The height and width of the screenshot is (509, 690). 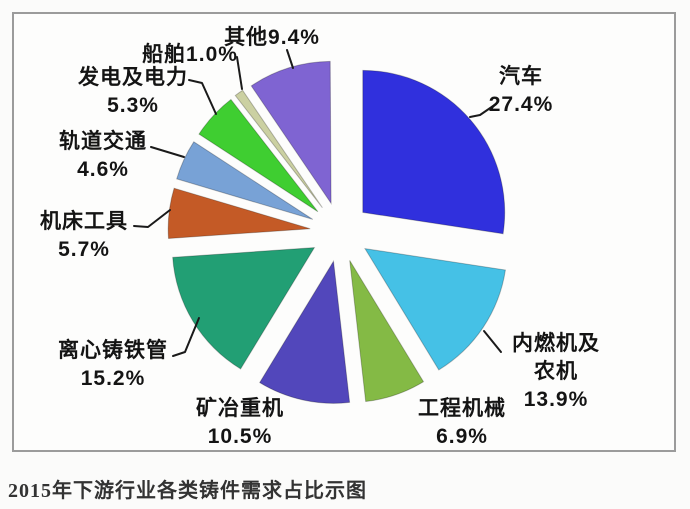 What do you see at coordinates (521, 104) in the screenshot?
I see `slice-label-line: 27.4%` at bounding box center [521, 104].